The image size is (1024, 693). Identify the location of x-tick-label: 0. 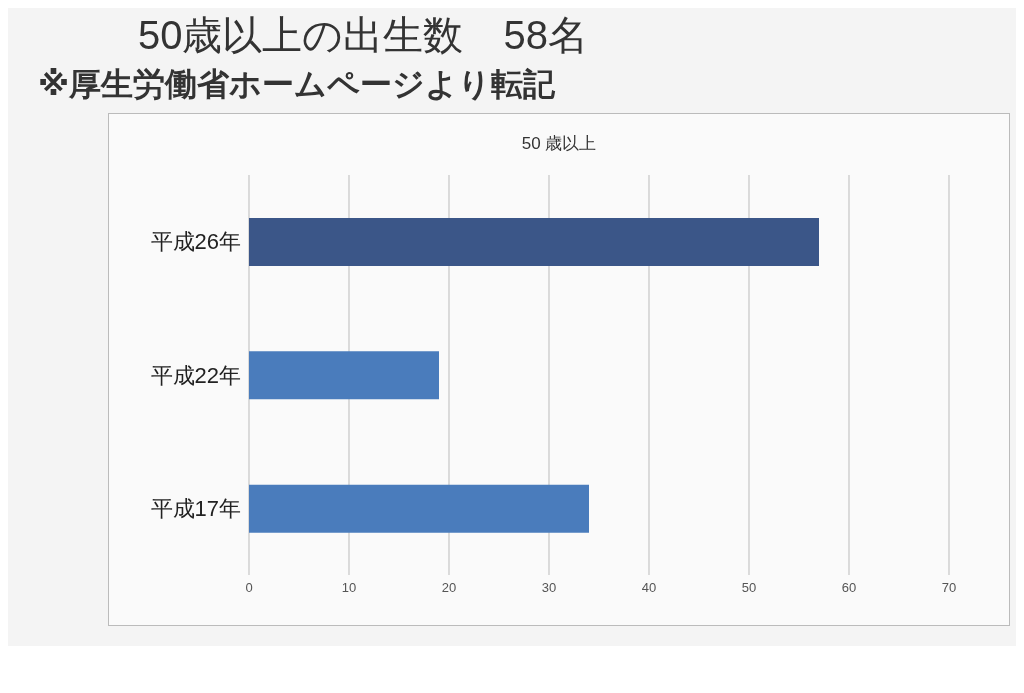
(249, 588).